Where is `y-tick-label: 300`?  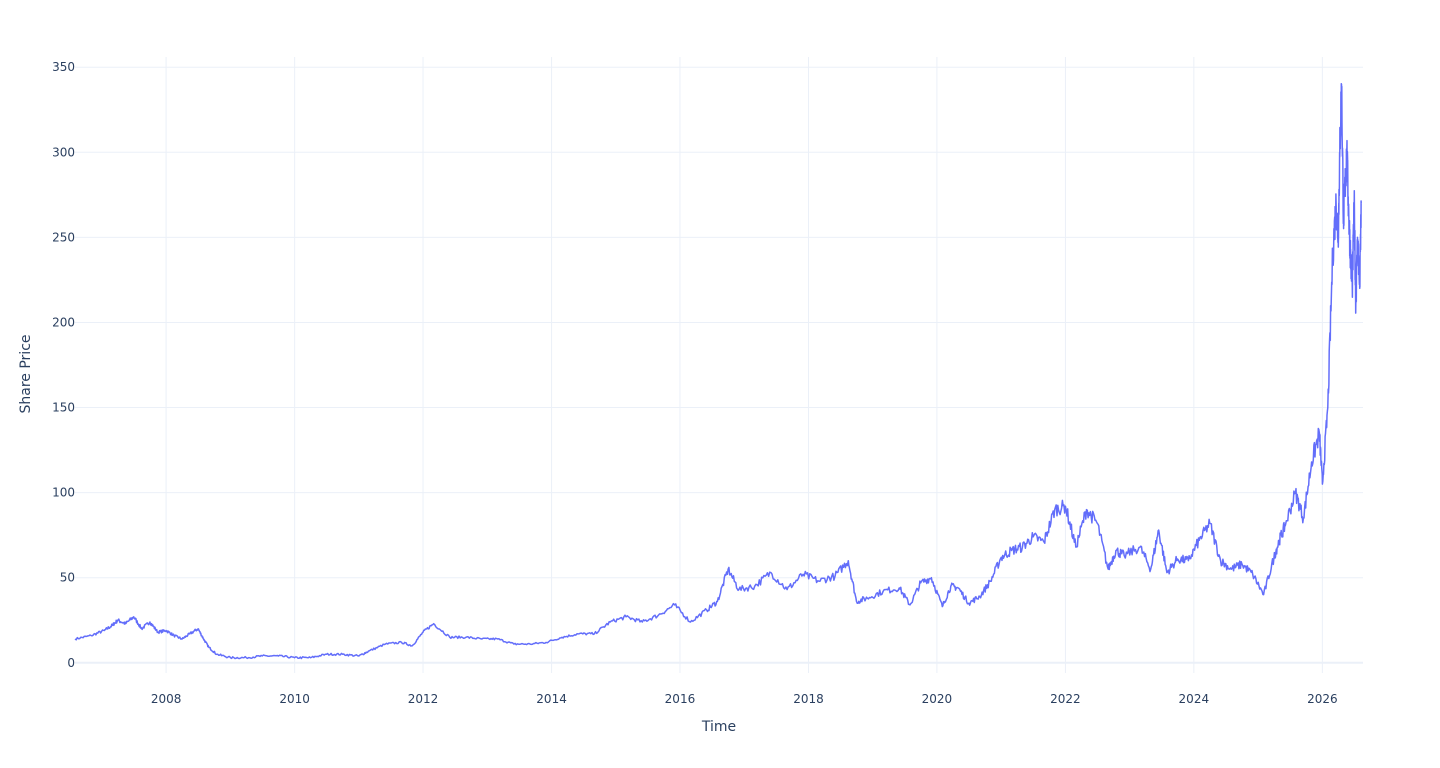
y-tick-label: 300 is located at coordinates (63, 152).